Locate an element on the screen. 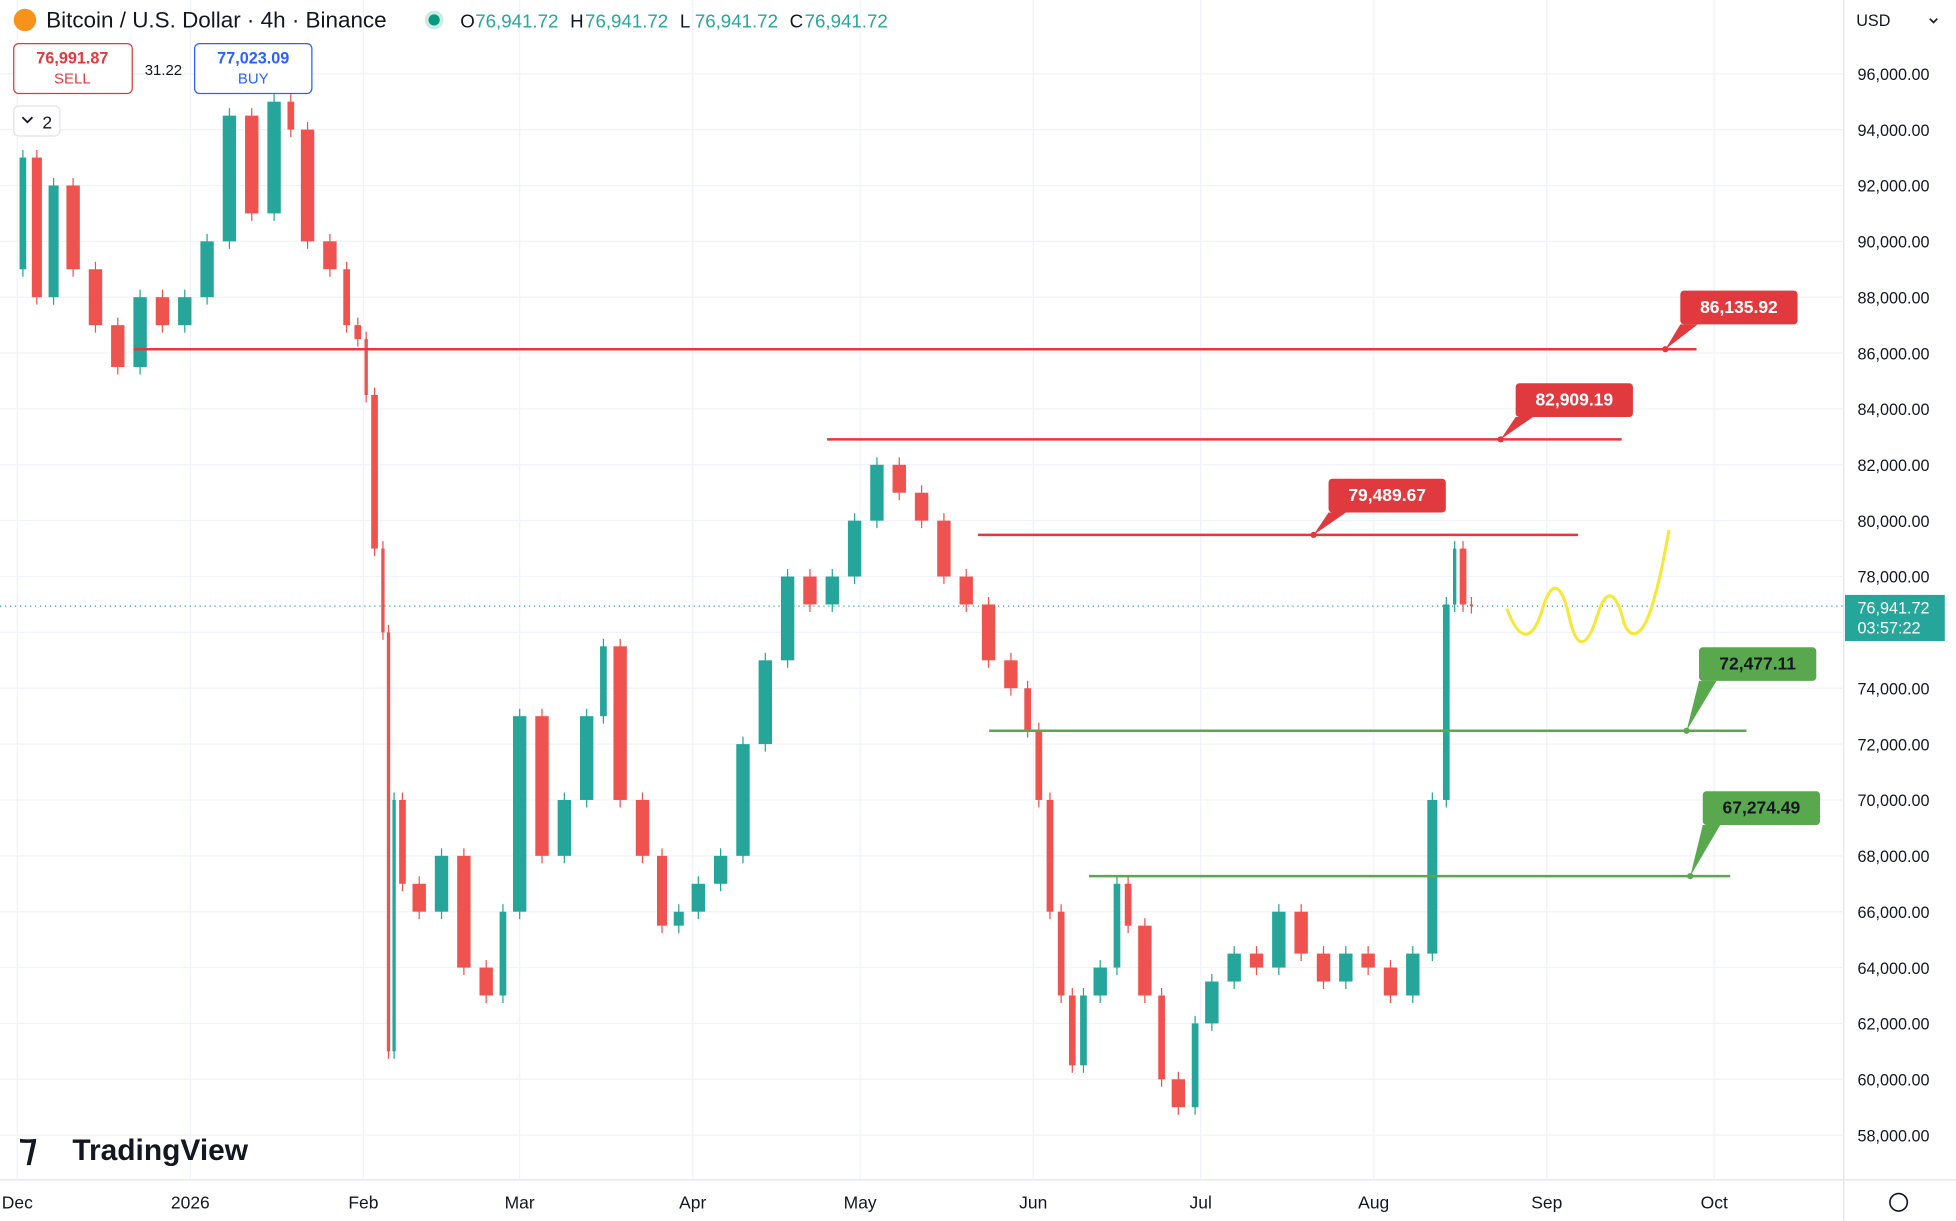 The image size is (1956, 1221). projection-scribble is located at coordinates (1588, 586).